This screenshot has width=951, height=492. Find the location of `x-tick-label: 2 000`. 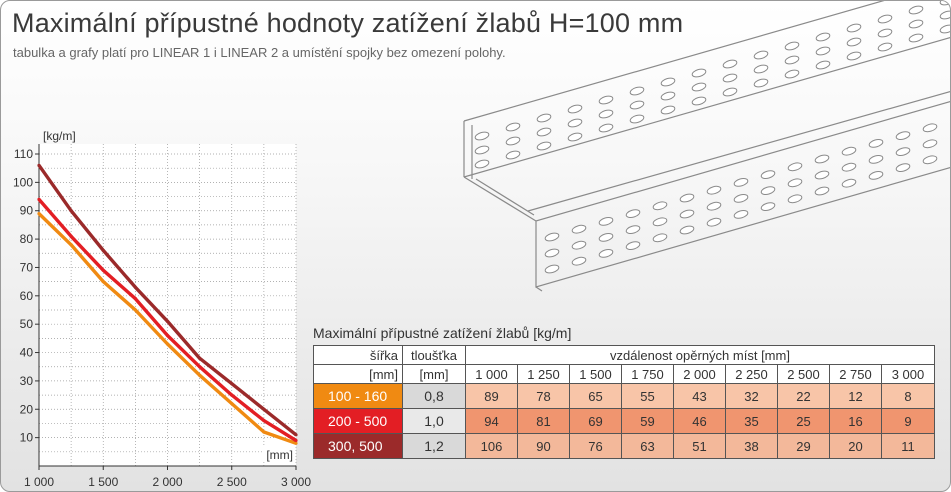

x-tick-label: 2 000 is located at coordinates (167, 482).